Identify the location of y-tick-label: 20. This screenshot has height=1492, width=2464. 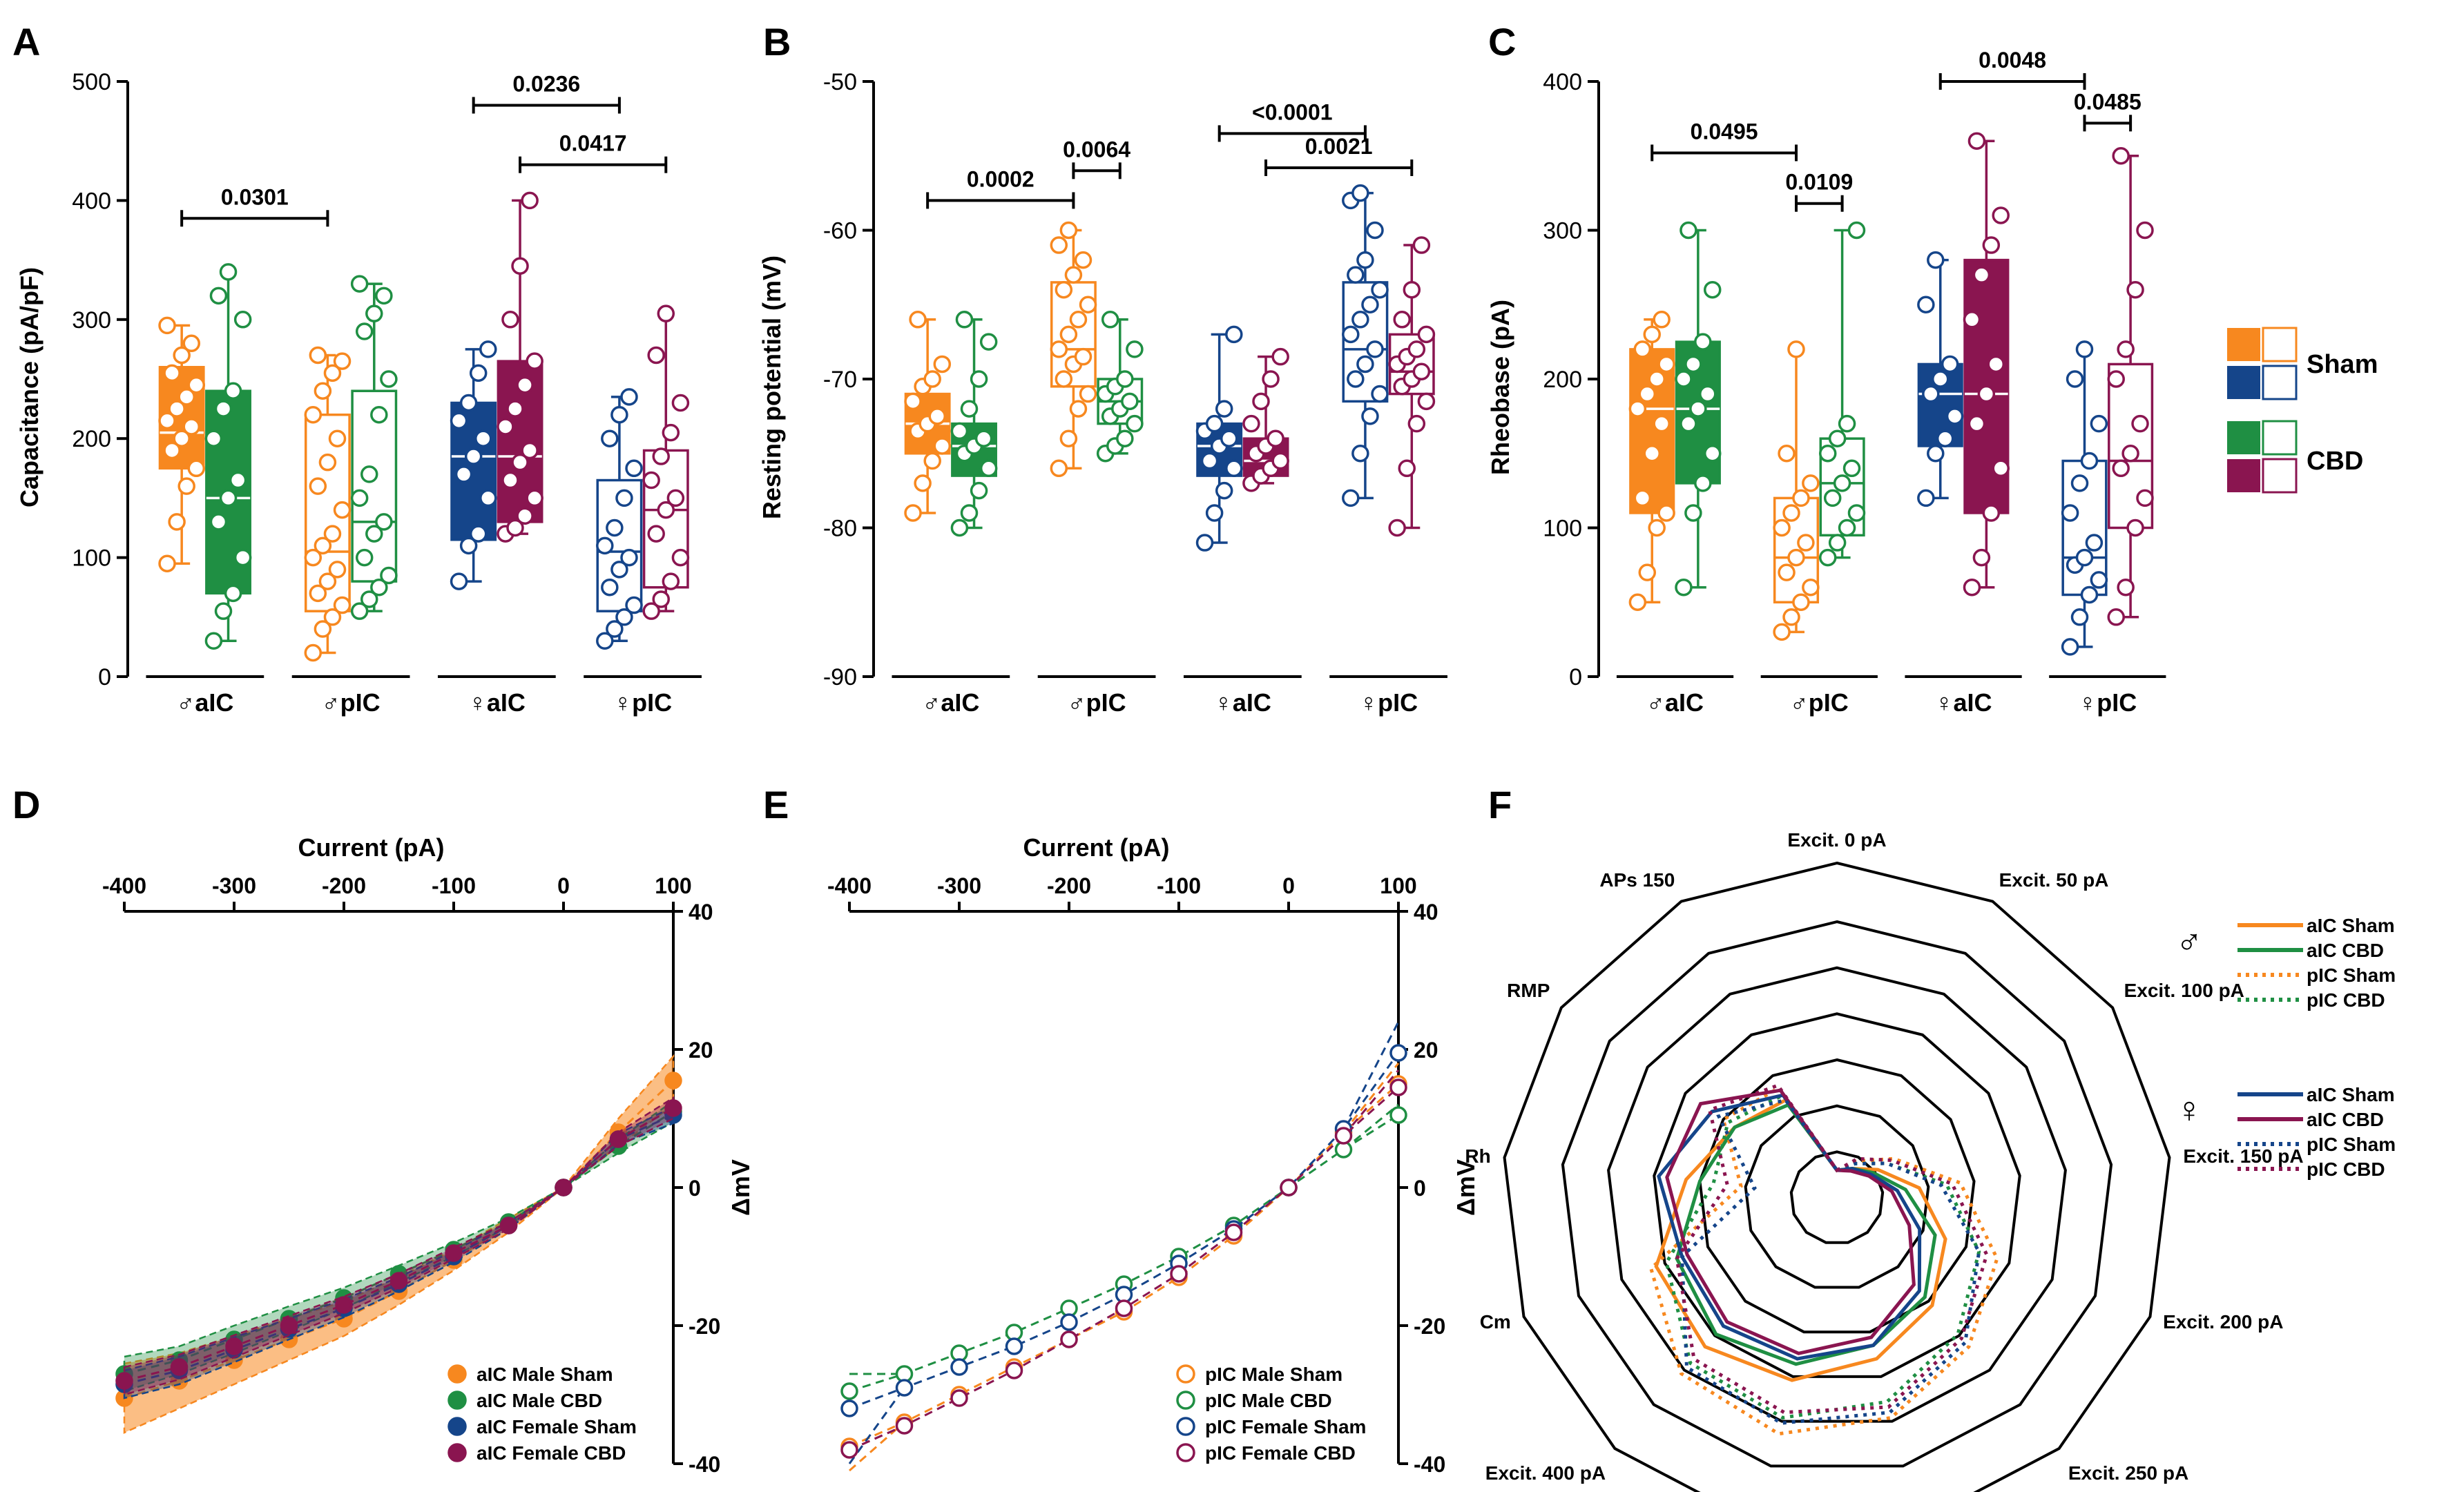
(701, 1050).